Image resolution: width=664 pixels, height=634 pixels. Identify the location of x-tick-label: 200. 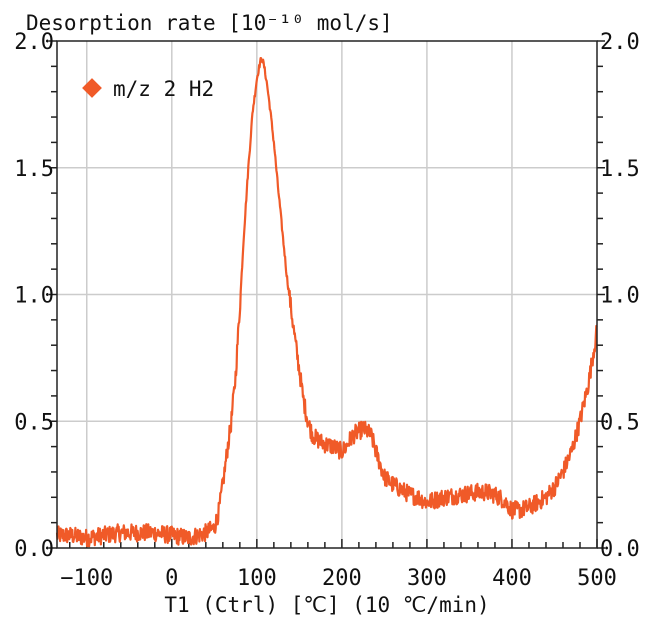
(342, 578).